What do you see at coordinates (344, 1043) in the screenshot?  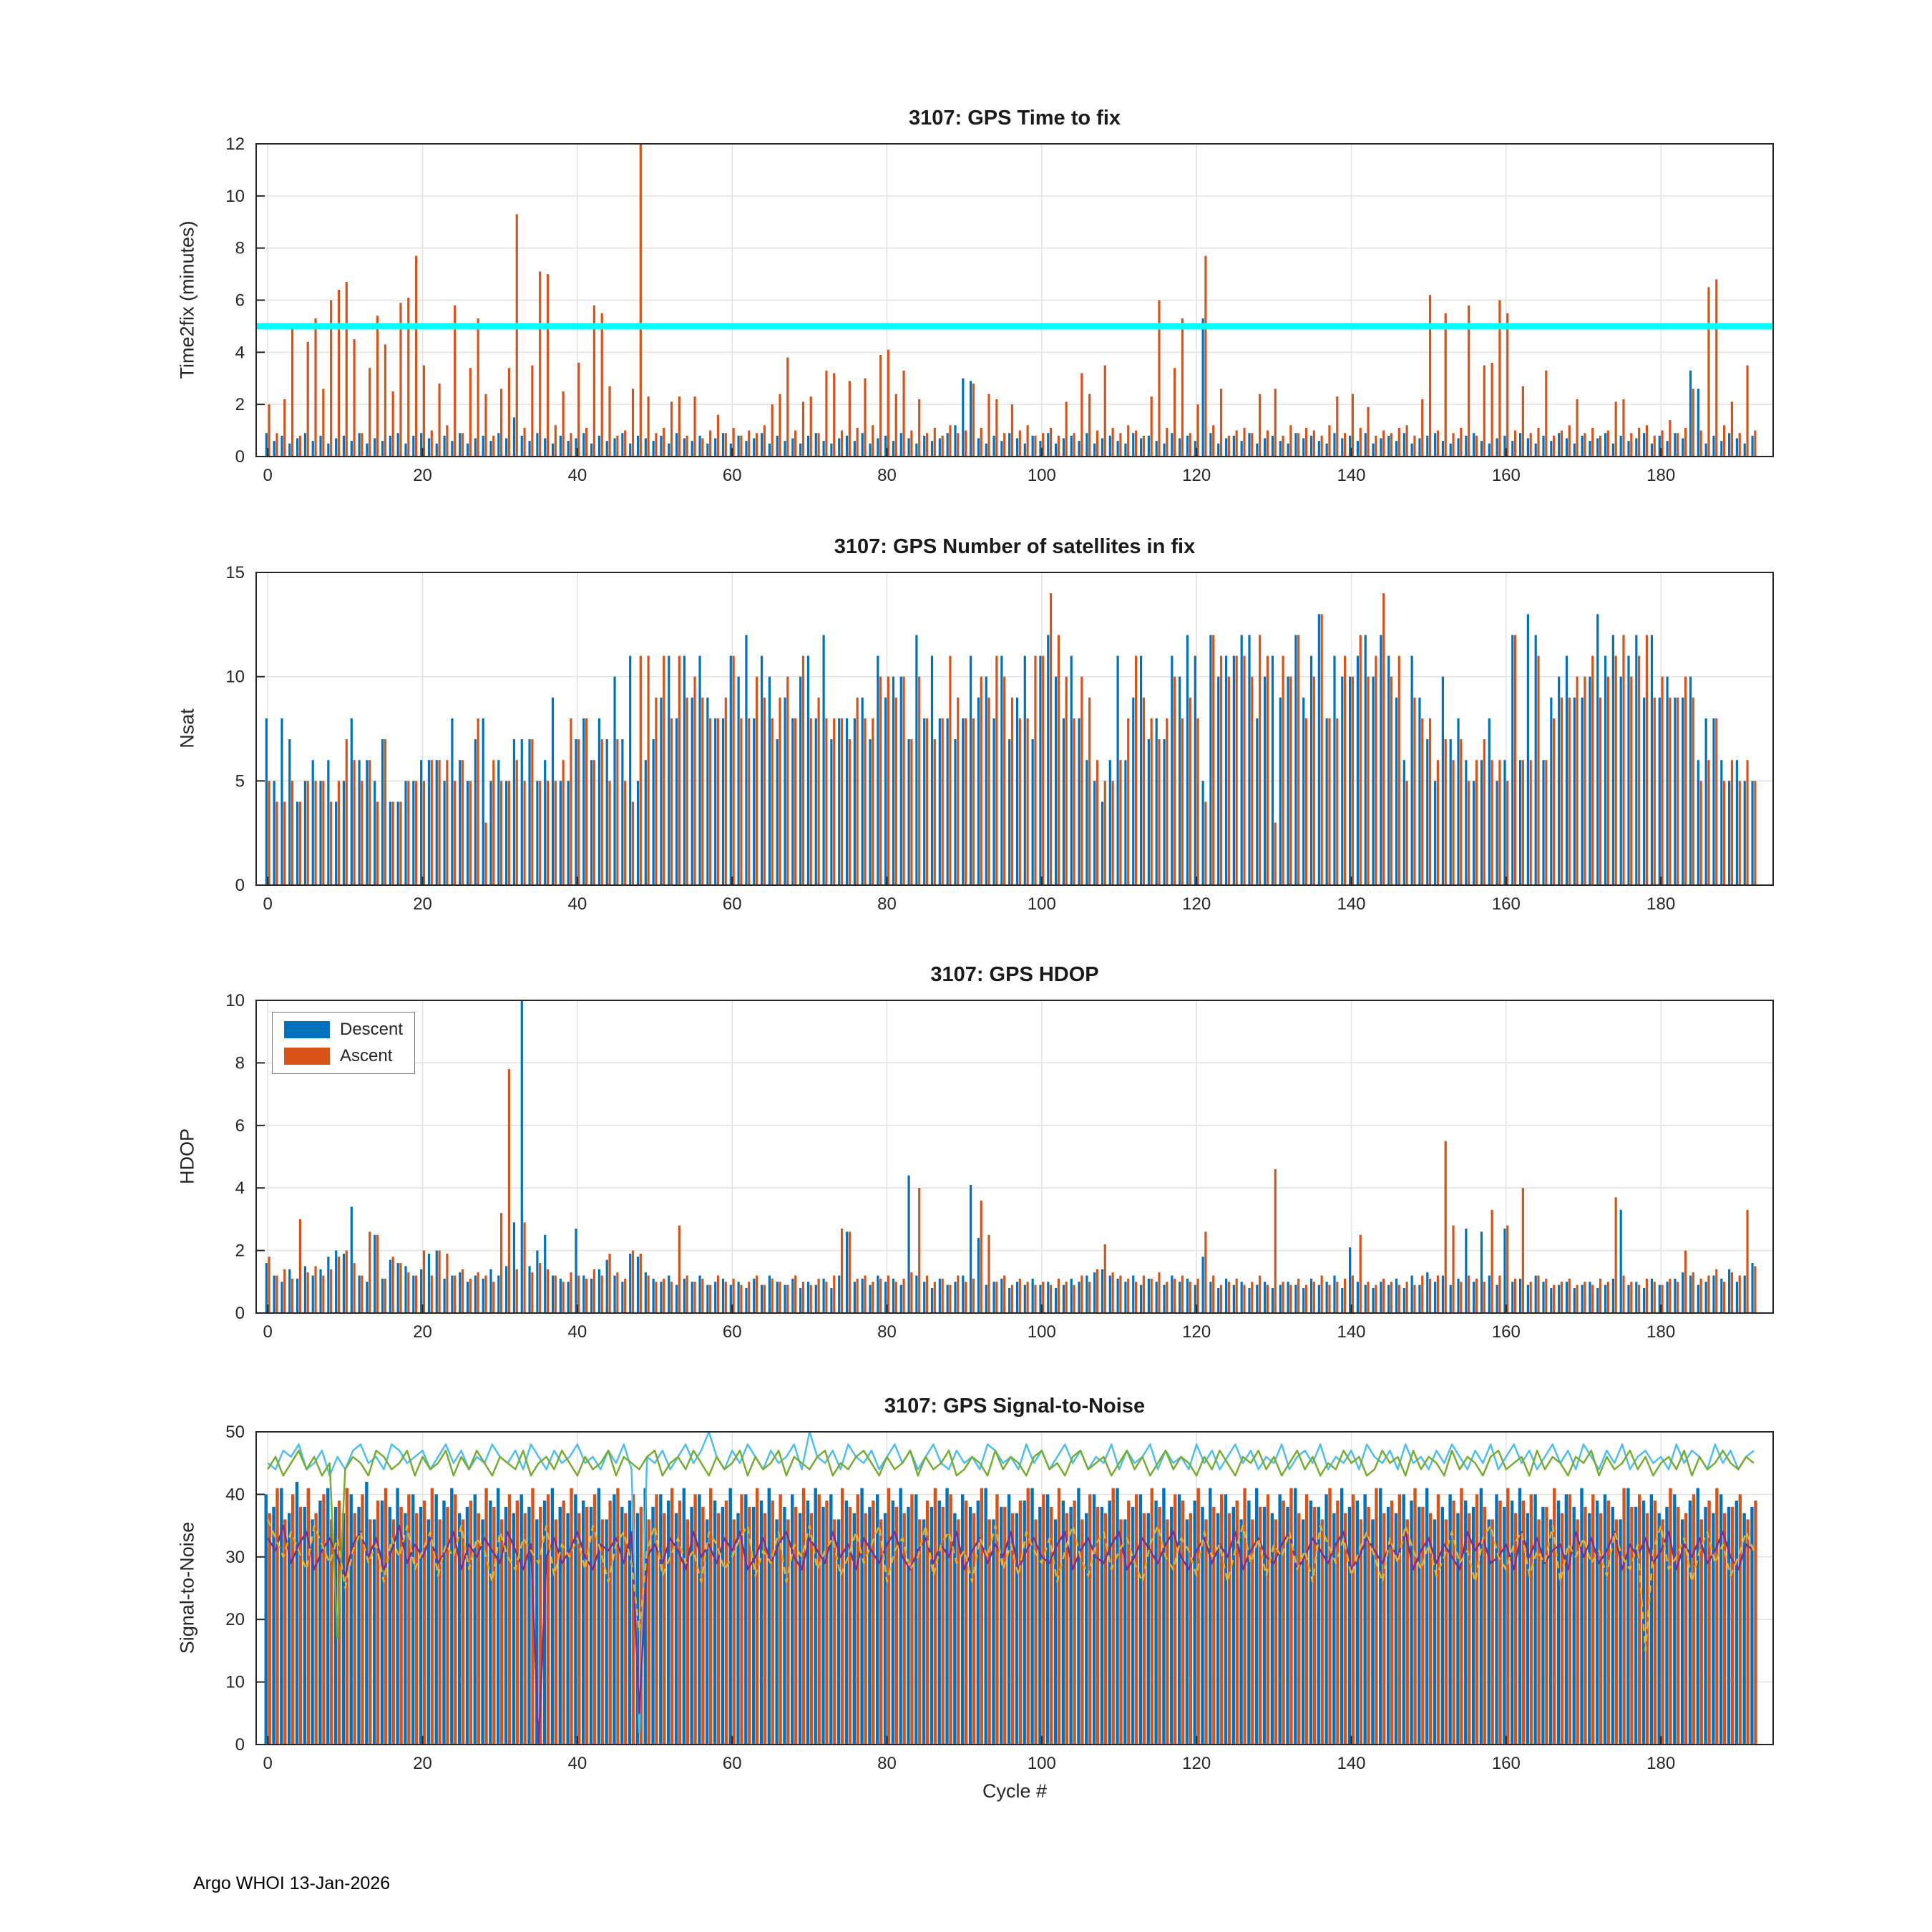 I see `legend: Descent Ascent` at bounding box center [344, 1043].